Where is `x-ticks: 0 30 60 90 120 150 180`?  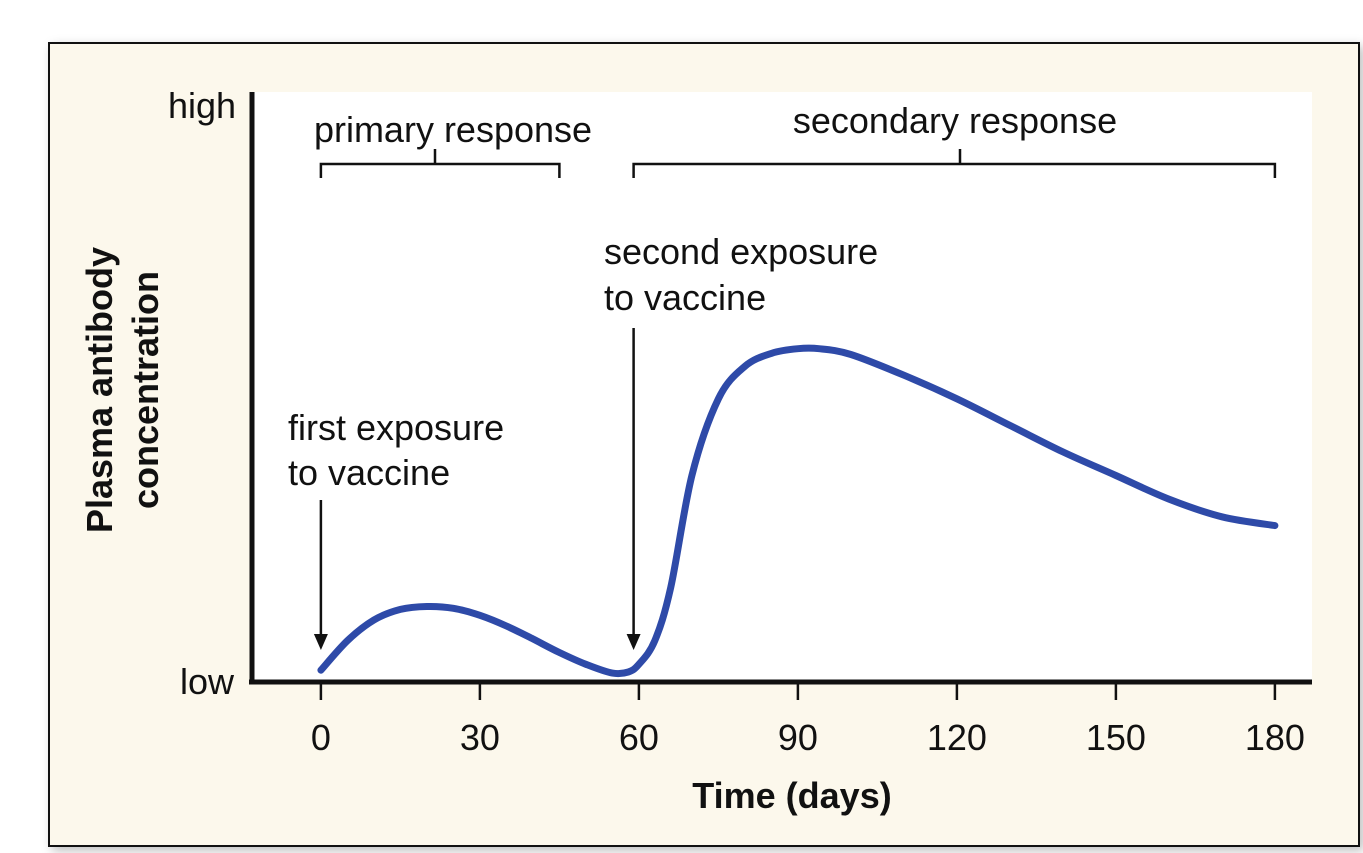 x-ticks: 0 30 60 90 120 150 180 is located at coordinates (808, 720).